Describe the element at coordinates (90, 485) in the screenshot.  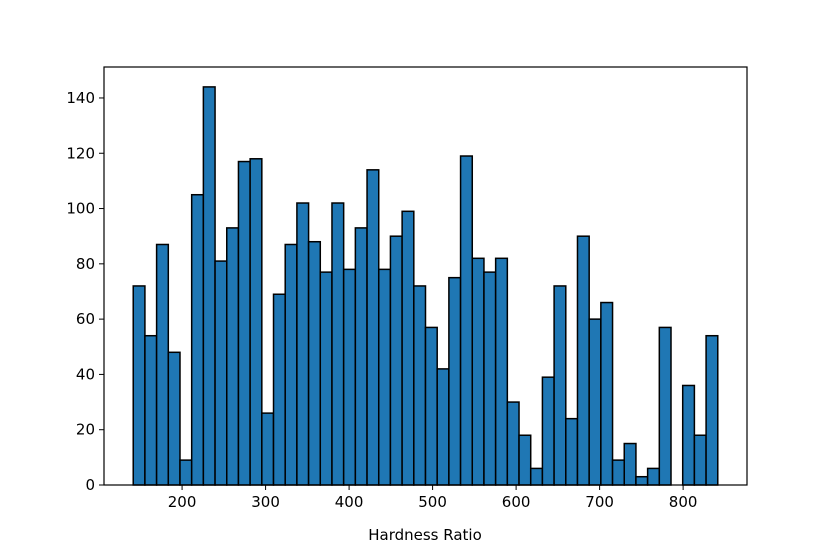
I see `y-tick-label: 0` at that location.